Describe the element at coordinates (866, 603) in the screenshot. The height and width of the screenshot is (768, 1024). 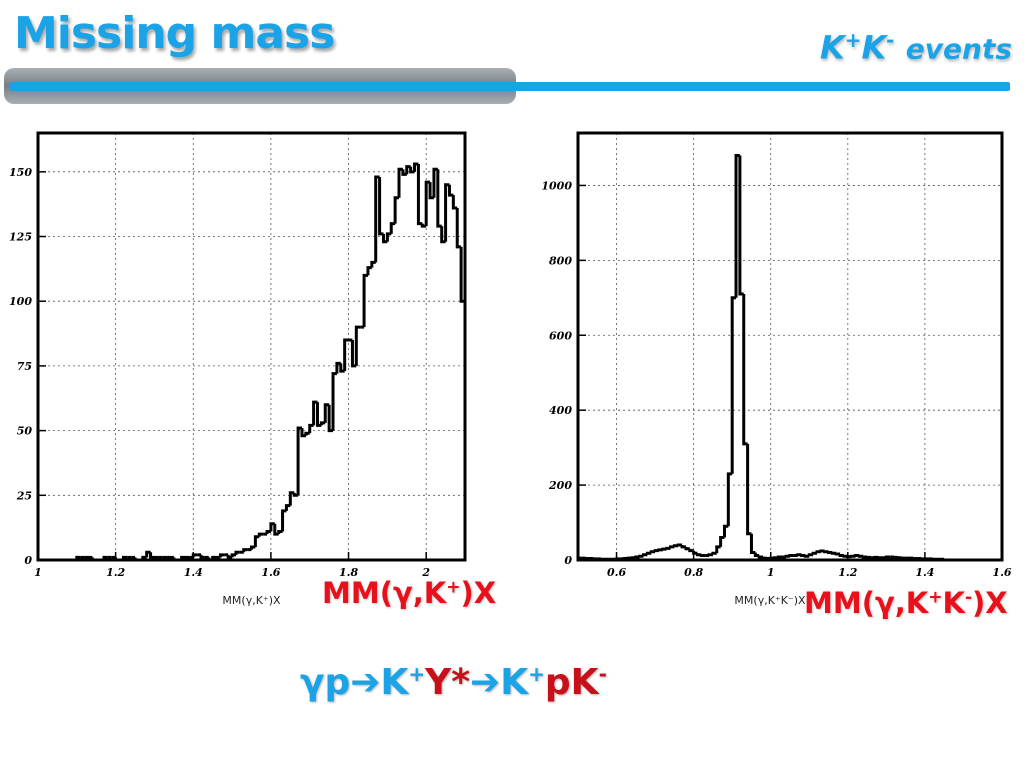
I see `right-formula-pre: MM(γ,K` at that location.